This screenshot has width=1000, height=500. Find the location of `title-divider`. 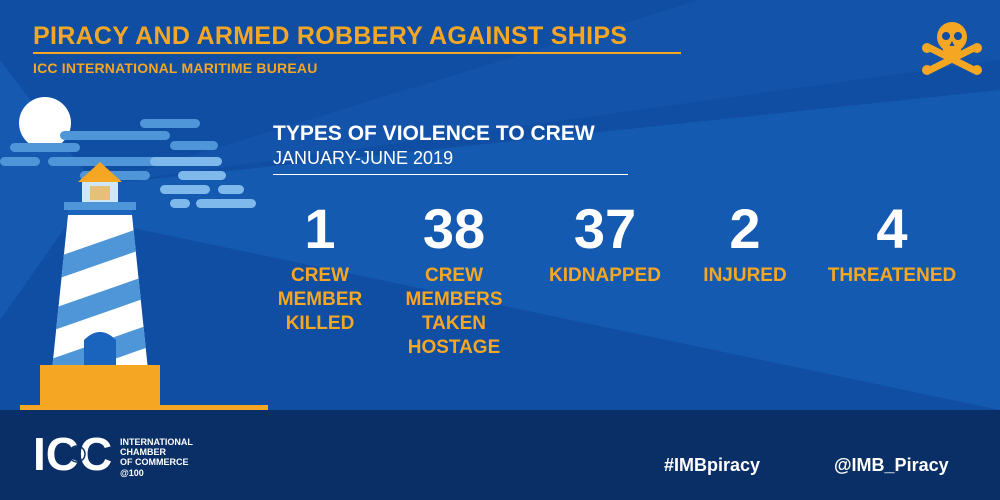

title-divider is located at coordinates (357, 53).